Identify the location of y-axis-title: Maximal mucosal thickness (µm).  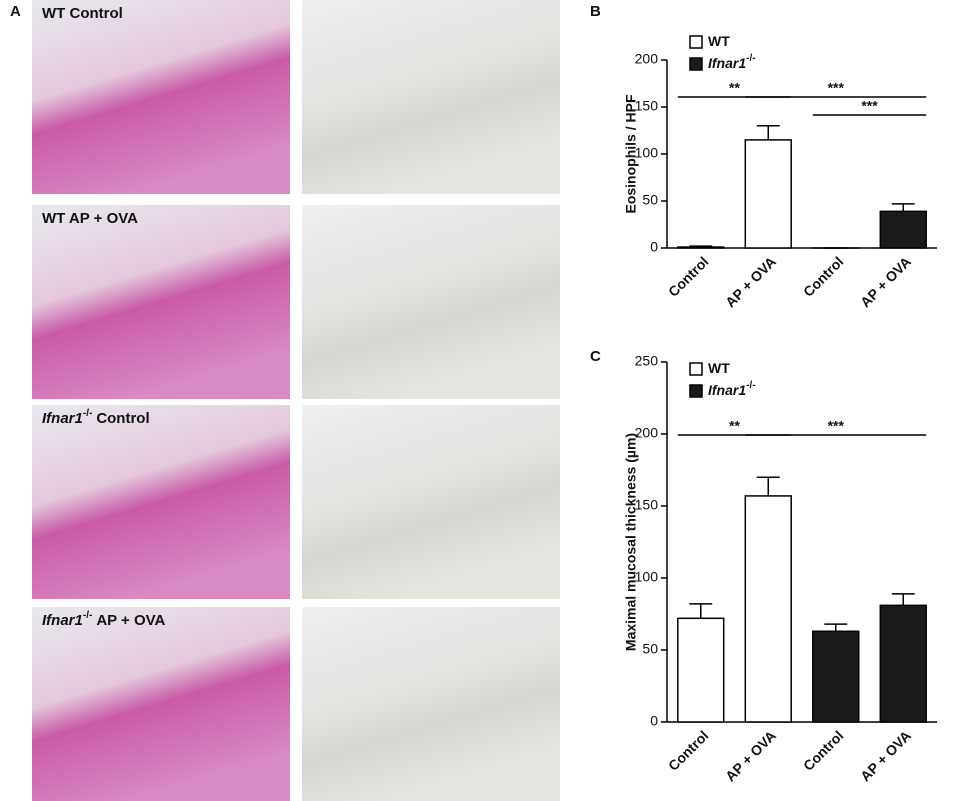
(631, 542).